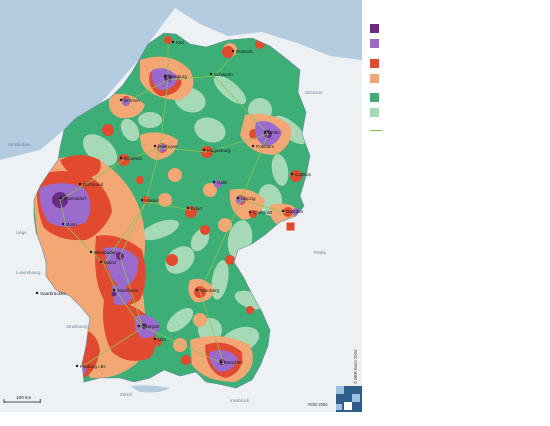 Image resolution: width=550 pixels, height=426 pixels. I want to click on scale-label: 100 km, so click(23, 397).